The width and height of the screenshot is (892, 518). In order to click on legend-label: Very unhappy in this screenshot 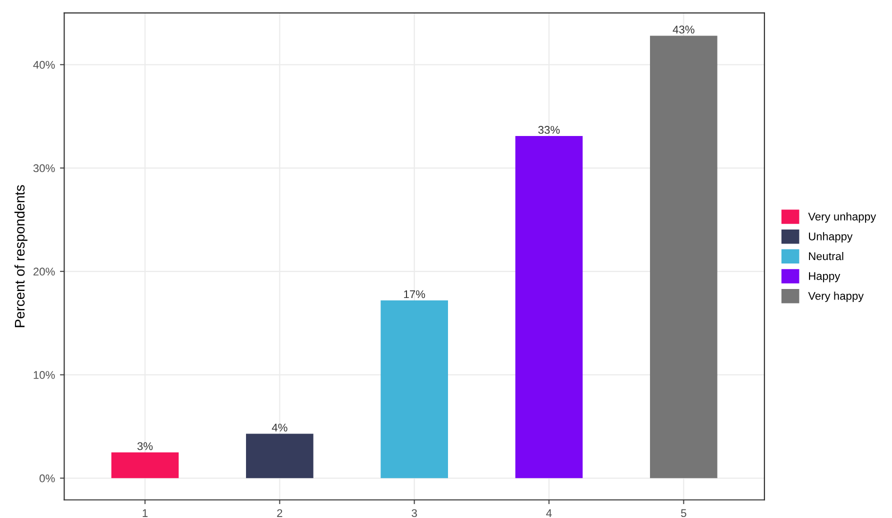, I will do `click(842, 217)`.